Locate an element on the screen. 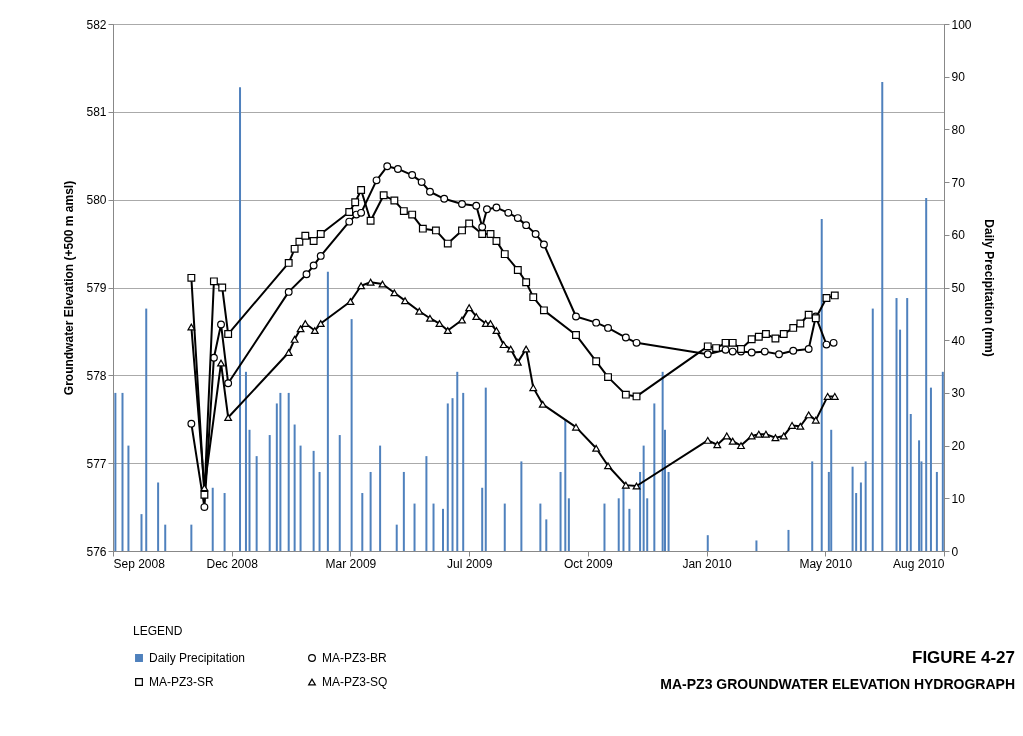 This screenshot has height=736, width=1023. y2-tick-label: 10 is located at coordinates (958, 498).